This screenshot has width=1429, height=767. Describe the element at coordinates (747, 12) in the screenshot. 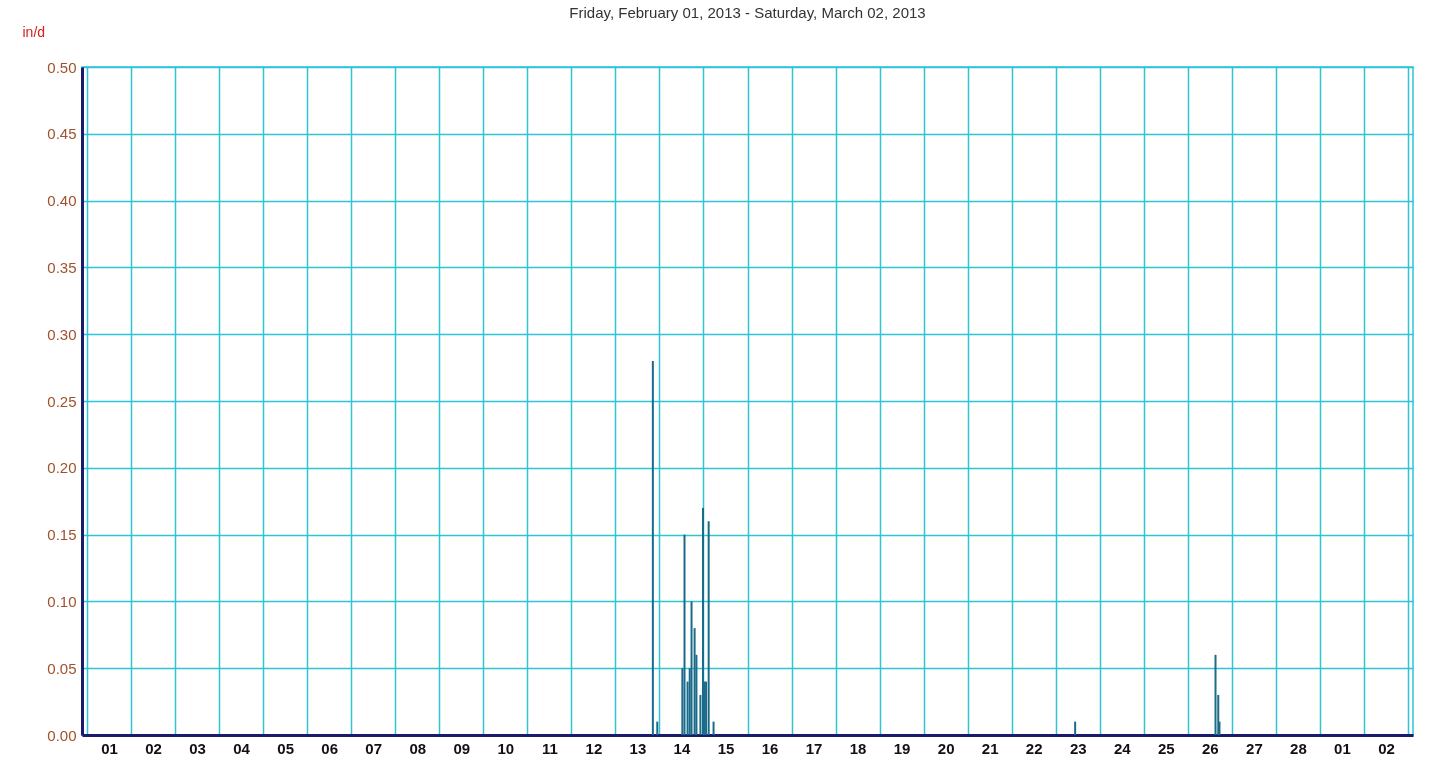

I see `chart-title: Friday, February 01, 2013 - Saturday, March 02, 2013` at that location.